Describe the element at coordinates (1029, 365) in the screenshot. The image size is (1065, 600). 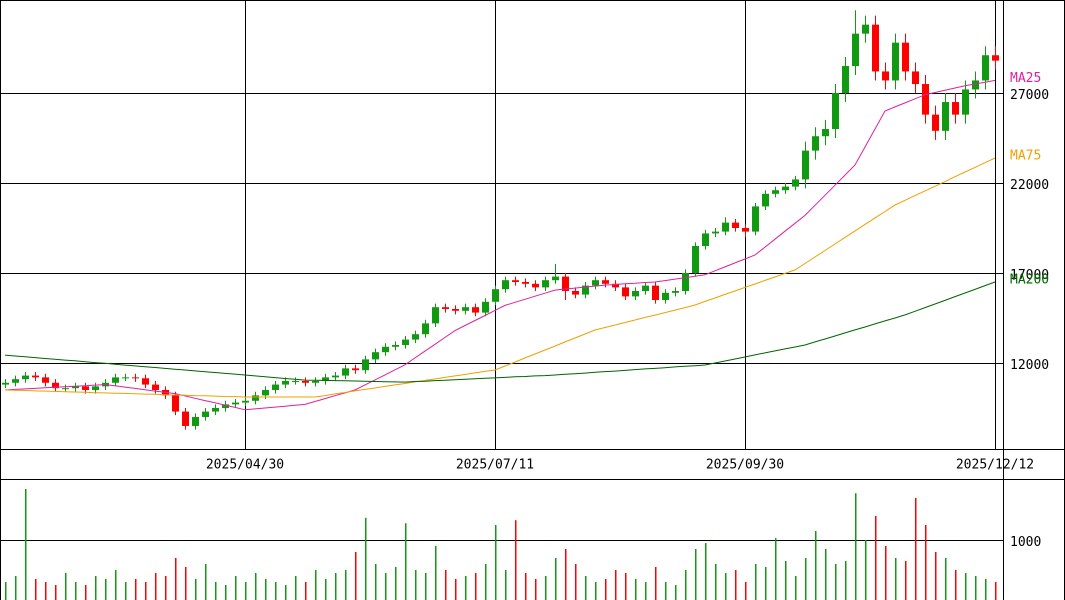
I see `y-tick-label: 12000` at that location.